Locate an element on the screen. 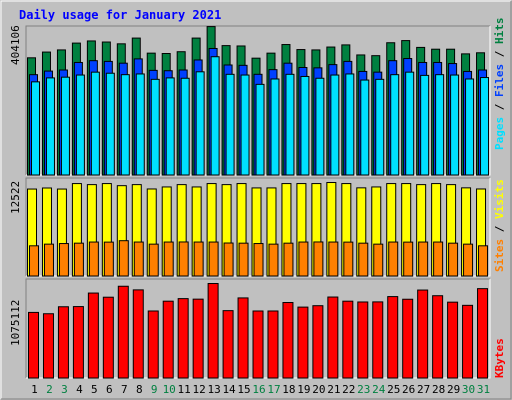  x-tick-label-17: 17 is located at coordinates (273, 389).